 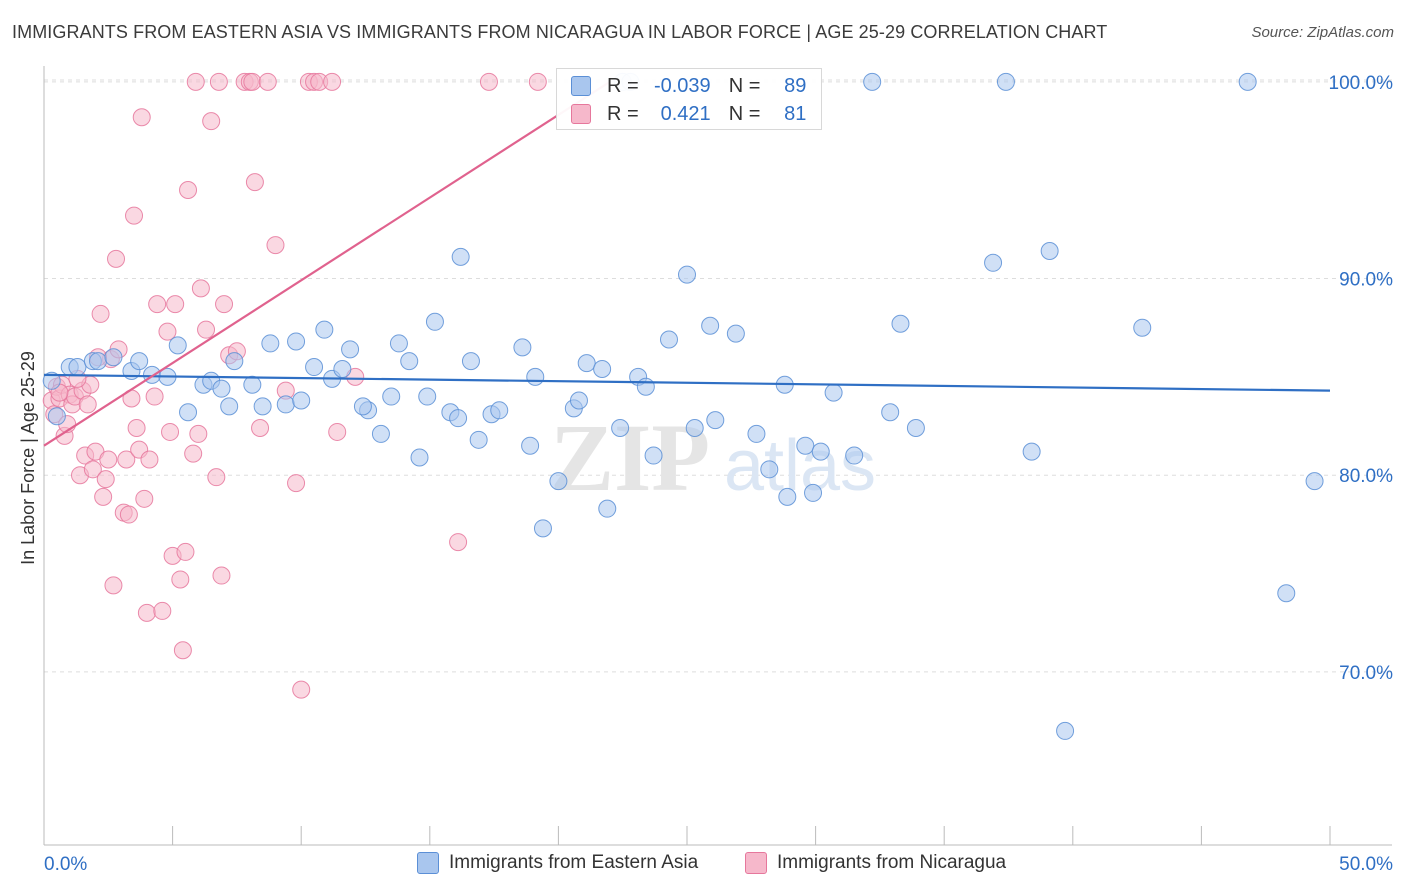 I want to click on trend-line-eastern-asia, so click(x=687, y=382).